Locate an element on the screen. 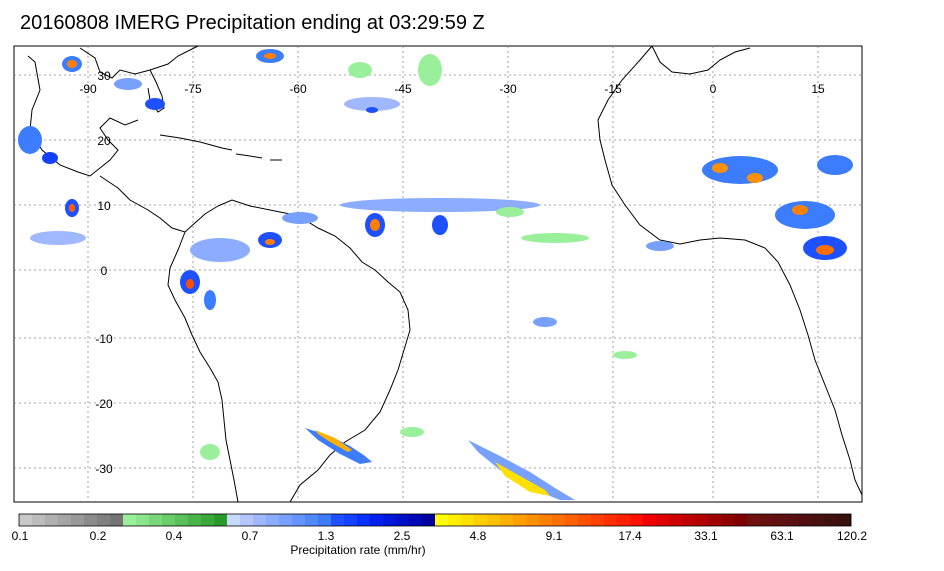 The width and height of the screenshot is (944, 571). colorbar-tick-label: 0.2 is located at coordinates (98, 536).